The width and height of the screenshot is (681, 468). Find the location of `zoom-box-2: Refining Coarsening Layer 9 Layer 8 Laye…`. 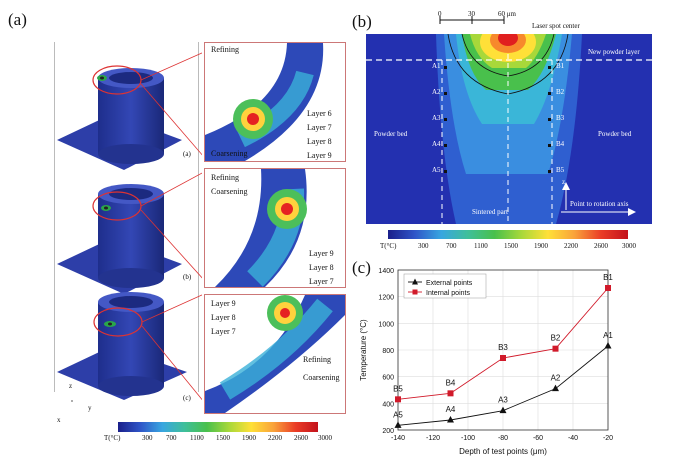

zoom-box-2: Refining Coarsening Layer 9 Layer 8 Laye… is located at coordinates (275, 228).